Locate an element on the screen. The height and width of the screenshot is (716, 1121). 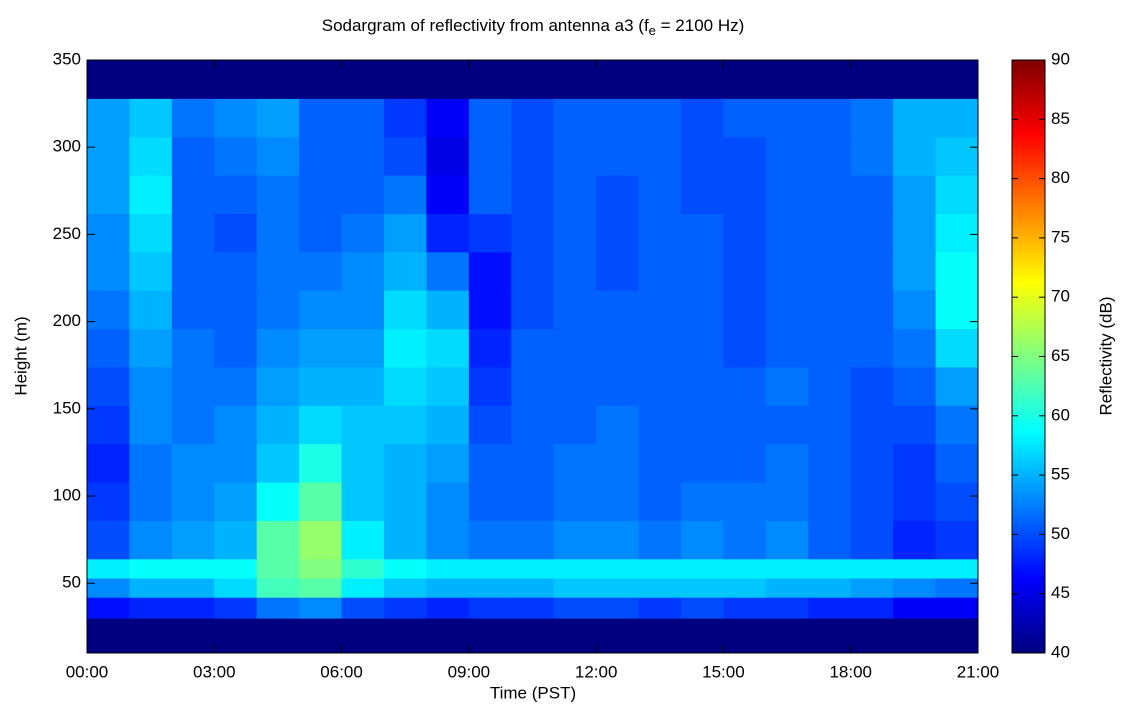
y-tick-label: 150 is located at coordinates (67, 407).